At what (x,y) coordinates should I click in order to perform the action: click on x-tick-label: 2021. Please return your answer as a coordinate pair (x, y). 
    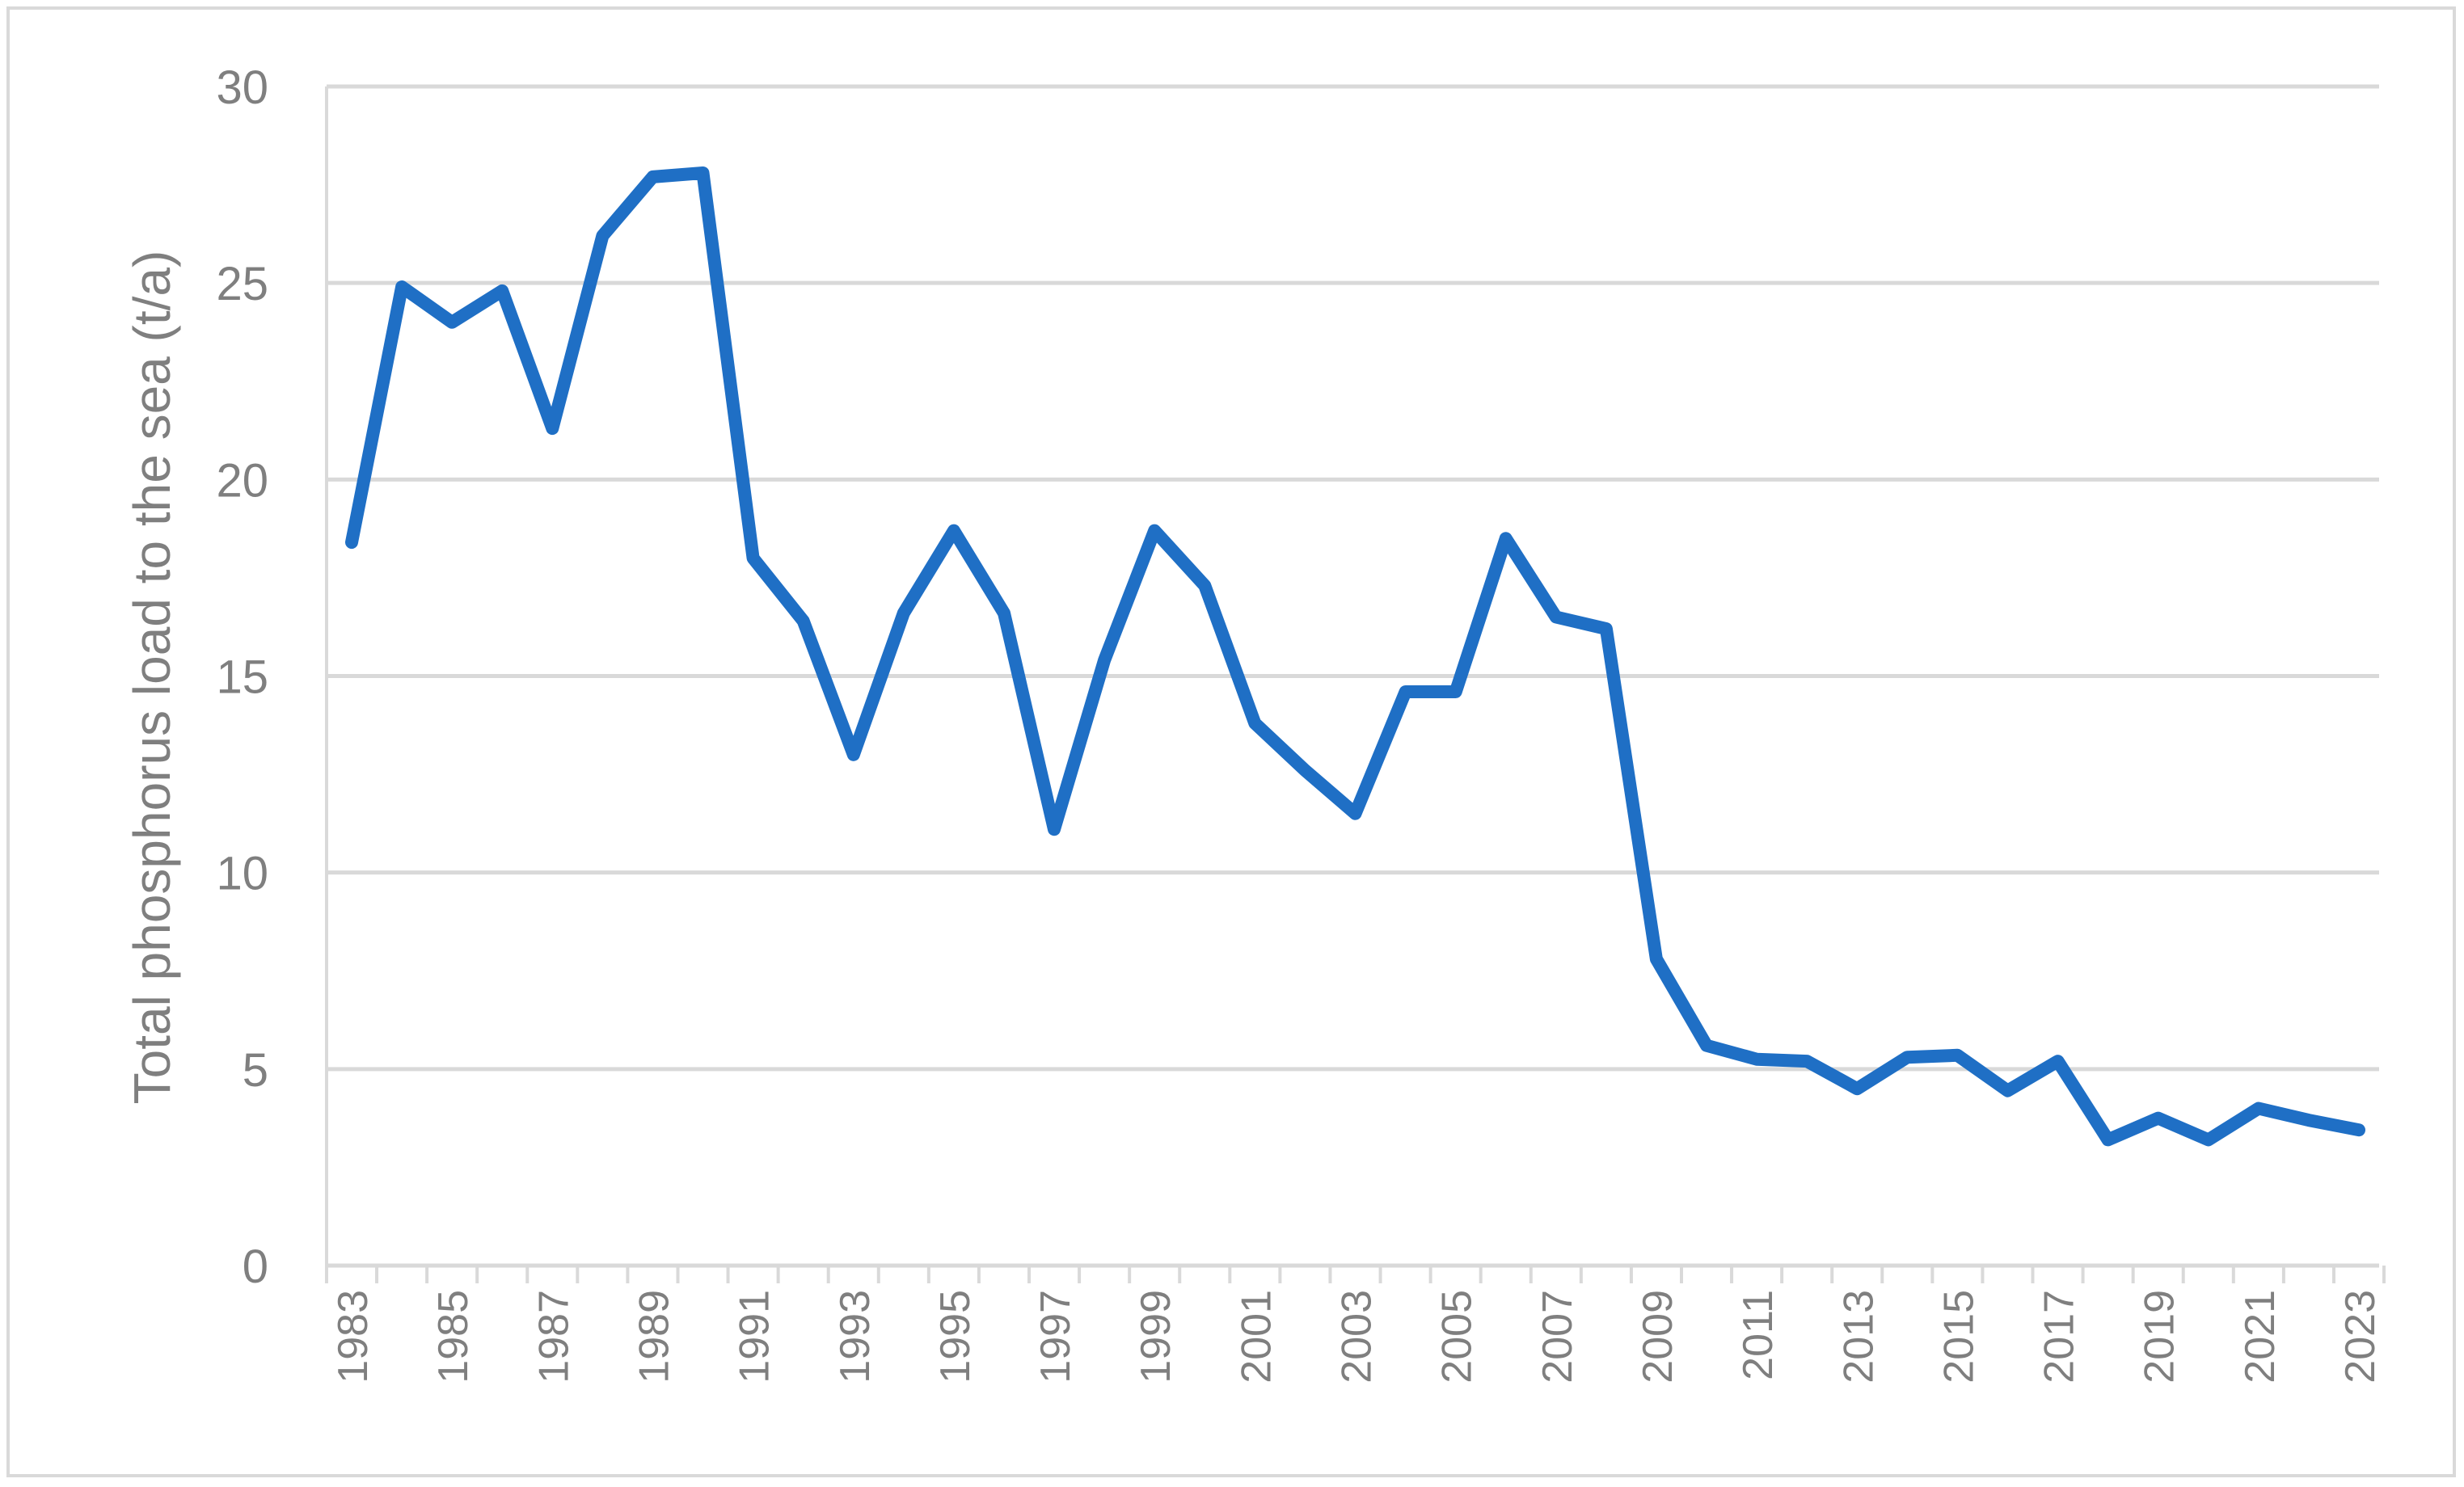
    Looking at the image, I should click on (2261, 1337).